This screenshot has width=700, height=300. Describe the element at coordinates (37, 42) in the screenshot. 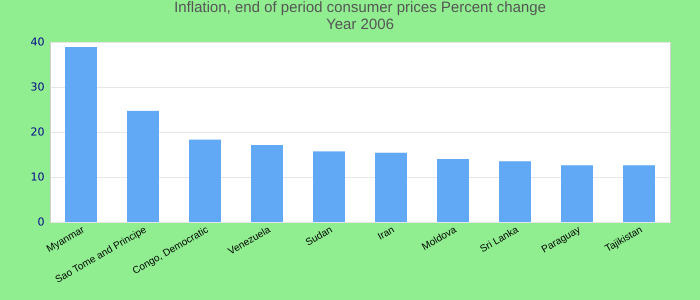

I see `y-tick-label: 40` at that location.